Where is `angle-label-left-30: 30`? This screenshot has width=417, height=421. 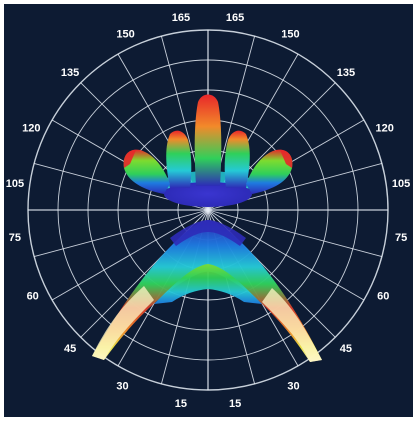 angle-label-left-30: 30 is located at coordinates (122, 386).